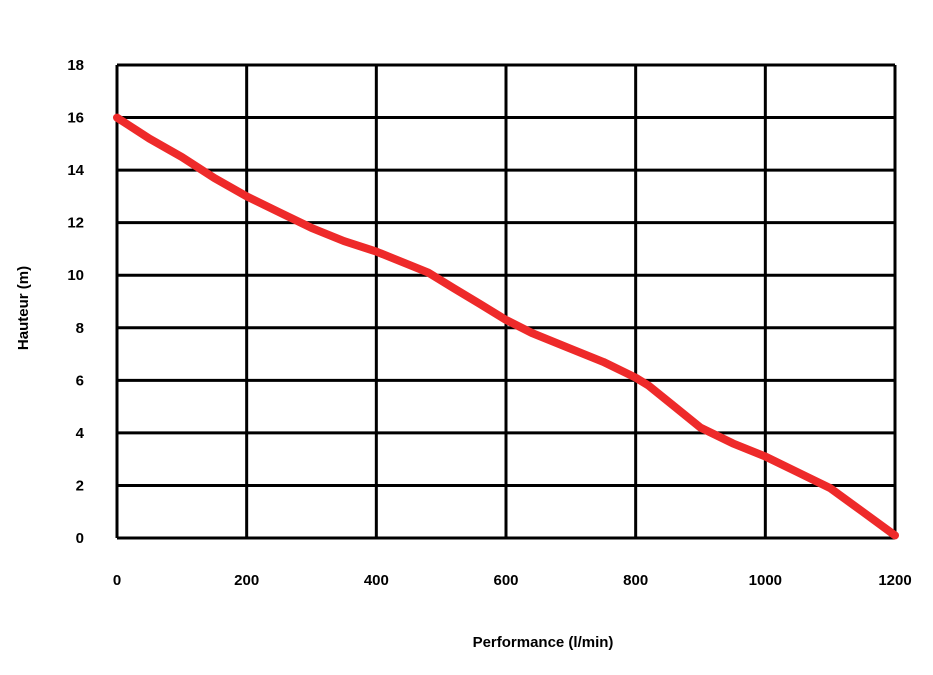 The image size is (933, 675). Describe the element at coordinates (75, 223) in the screenshot. I see `y-tick-label: 12` at that location.